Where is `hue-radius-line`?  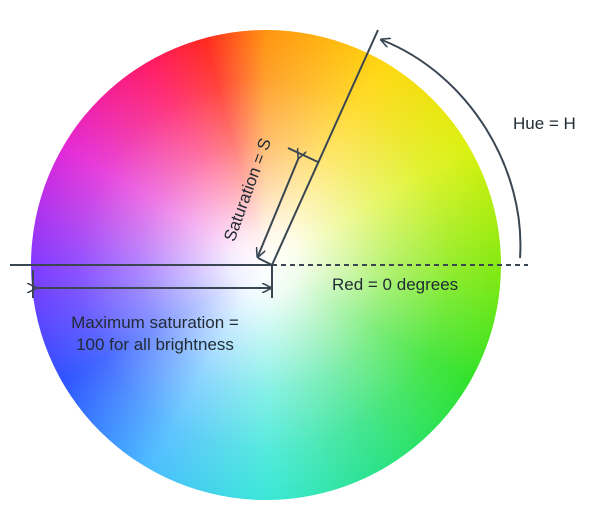 hue-radius-line is located at coordinates (325, 147).